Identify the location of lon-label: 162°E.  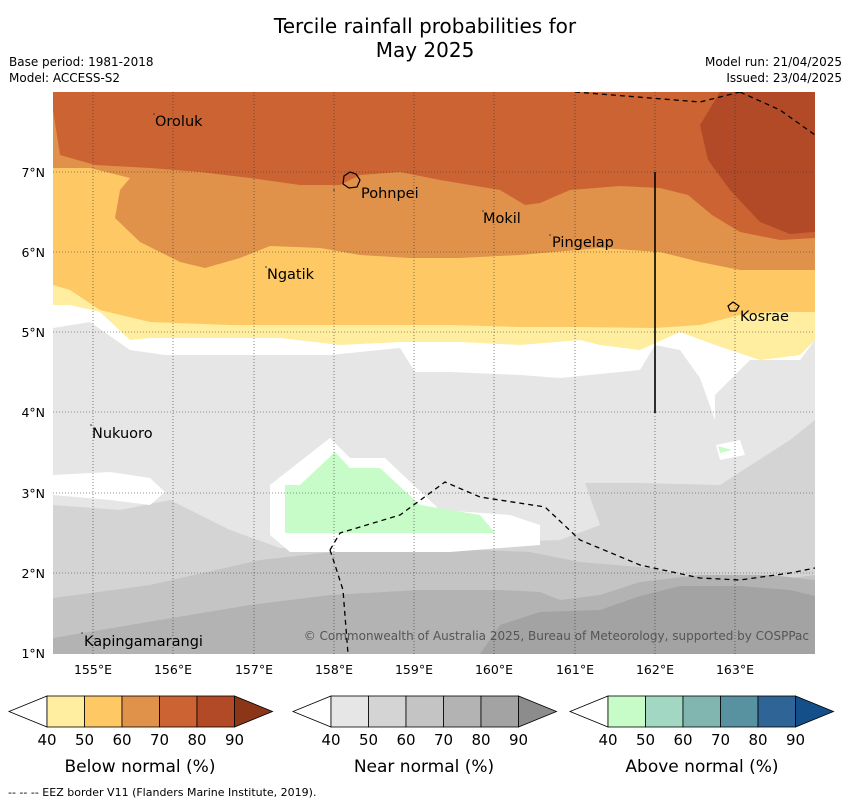
(655, 669).